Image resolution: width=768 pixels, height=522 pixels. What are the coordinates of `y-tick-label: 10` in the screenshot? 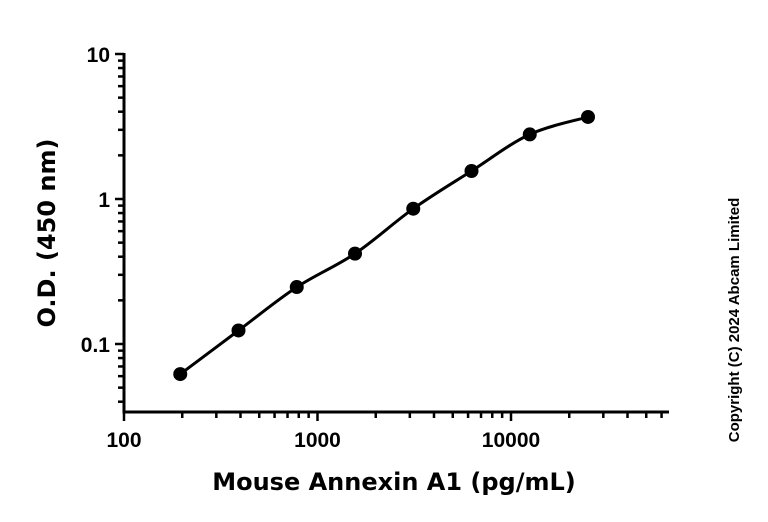 It's located at (98, 55).